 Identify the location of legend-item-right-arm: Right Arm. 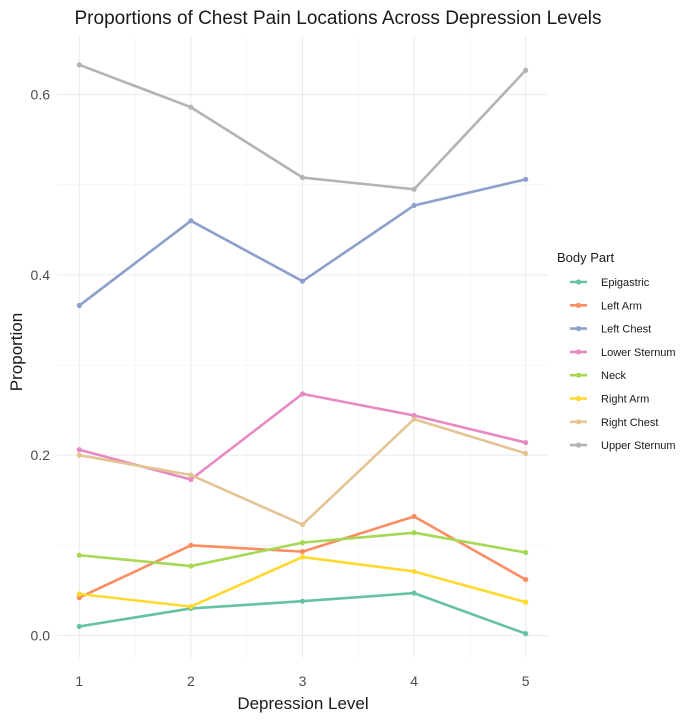
(609, 400).